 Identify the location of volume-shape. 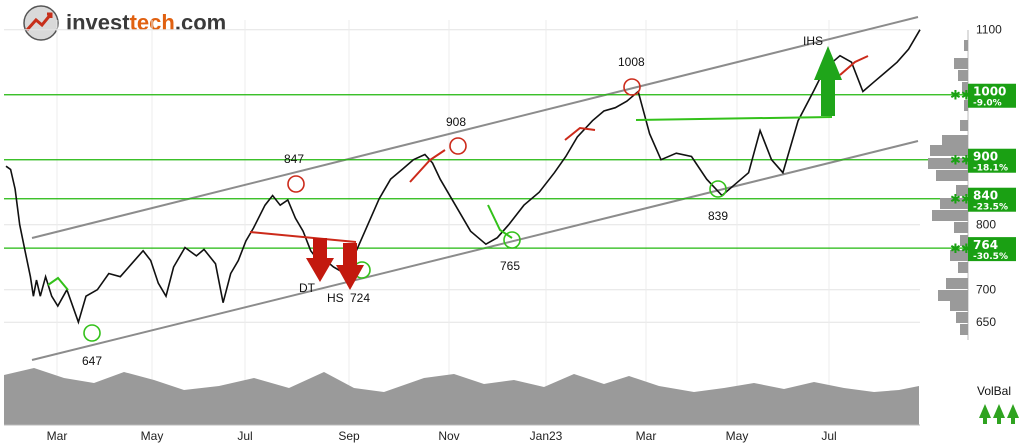
(461, 396).